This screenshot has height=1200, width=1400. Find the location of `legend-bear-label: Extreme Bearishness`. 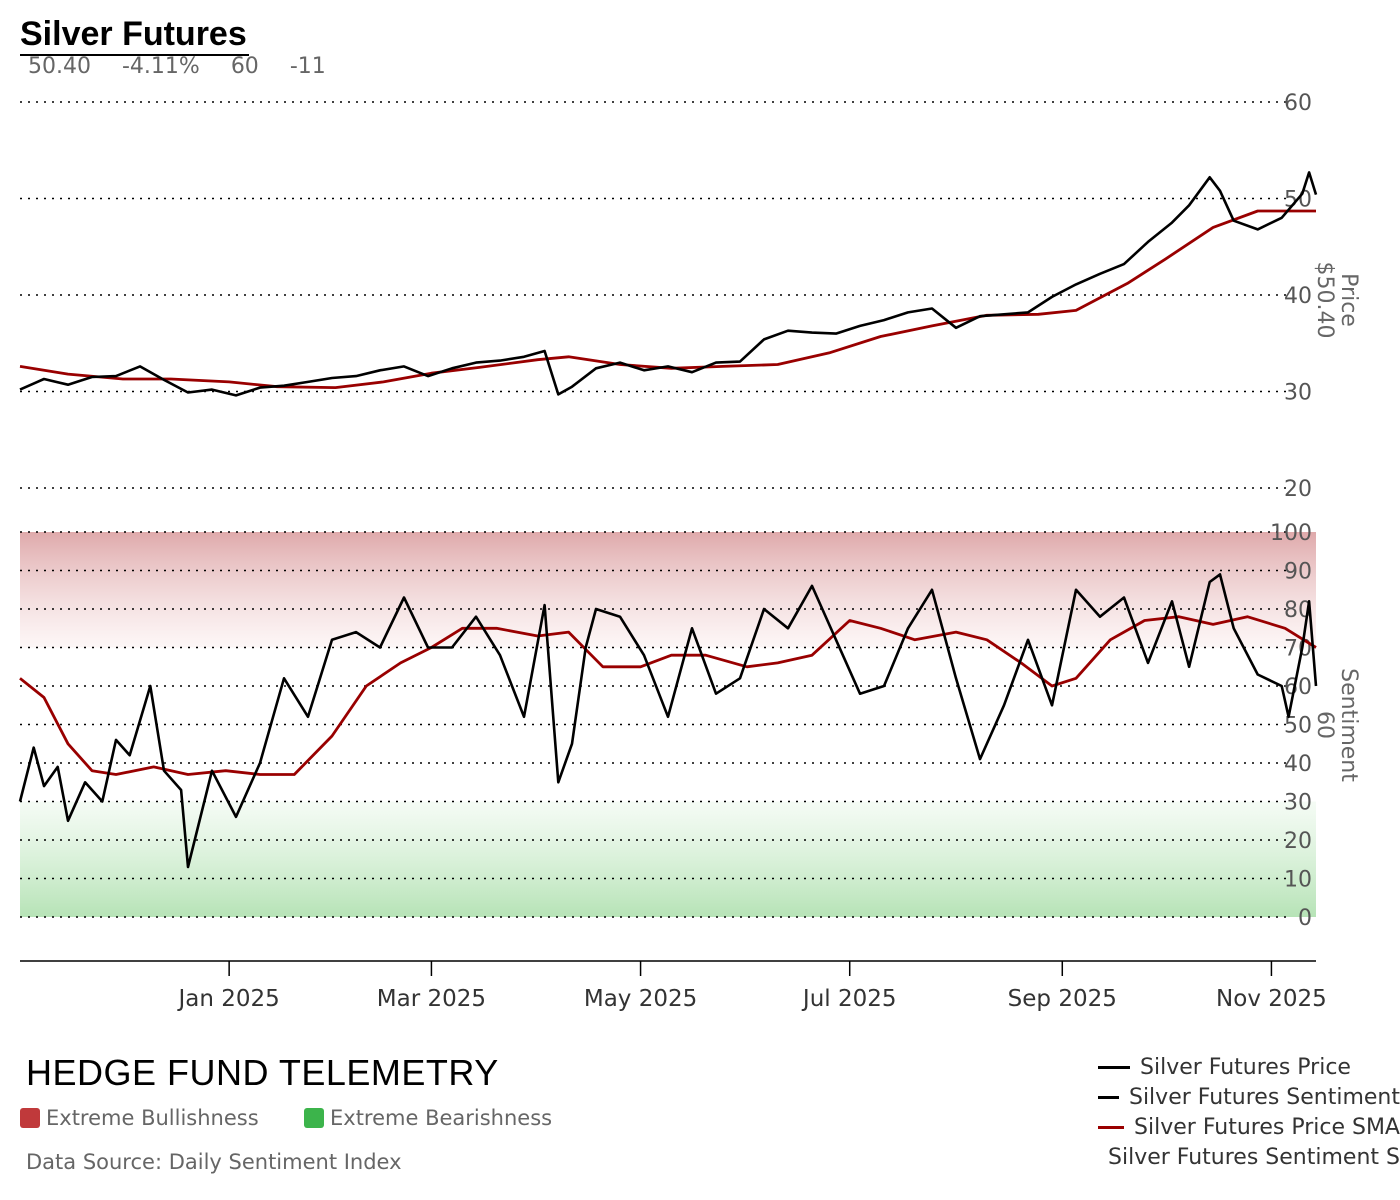

legend-bear-label: Extreme Bearishness is located at coordinates (441, 1118).